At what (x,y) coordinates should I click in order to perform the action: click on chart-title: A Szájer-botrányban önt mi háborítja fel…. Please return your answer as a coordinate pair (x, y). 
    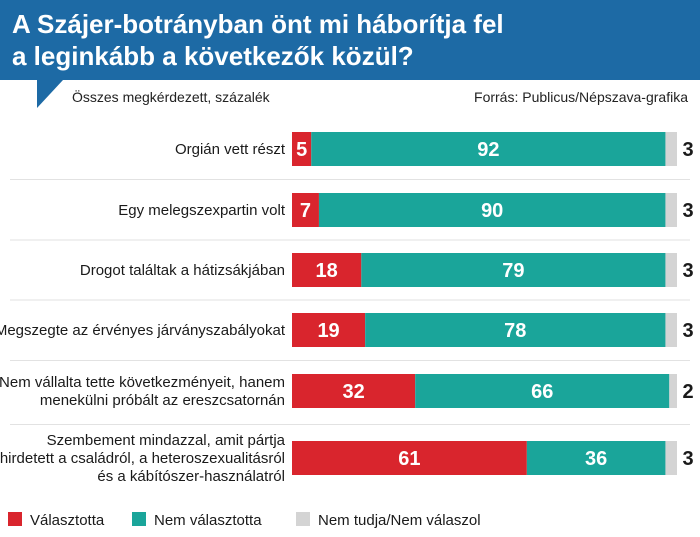
    Looking at the image, I should click on (258, 40).